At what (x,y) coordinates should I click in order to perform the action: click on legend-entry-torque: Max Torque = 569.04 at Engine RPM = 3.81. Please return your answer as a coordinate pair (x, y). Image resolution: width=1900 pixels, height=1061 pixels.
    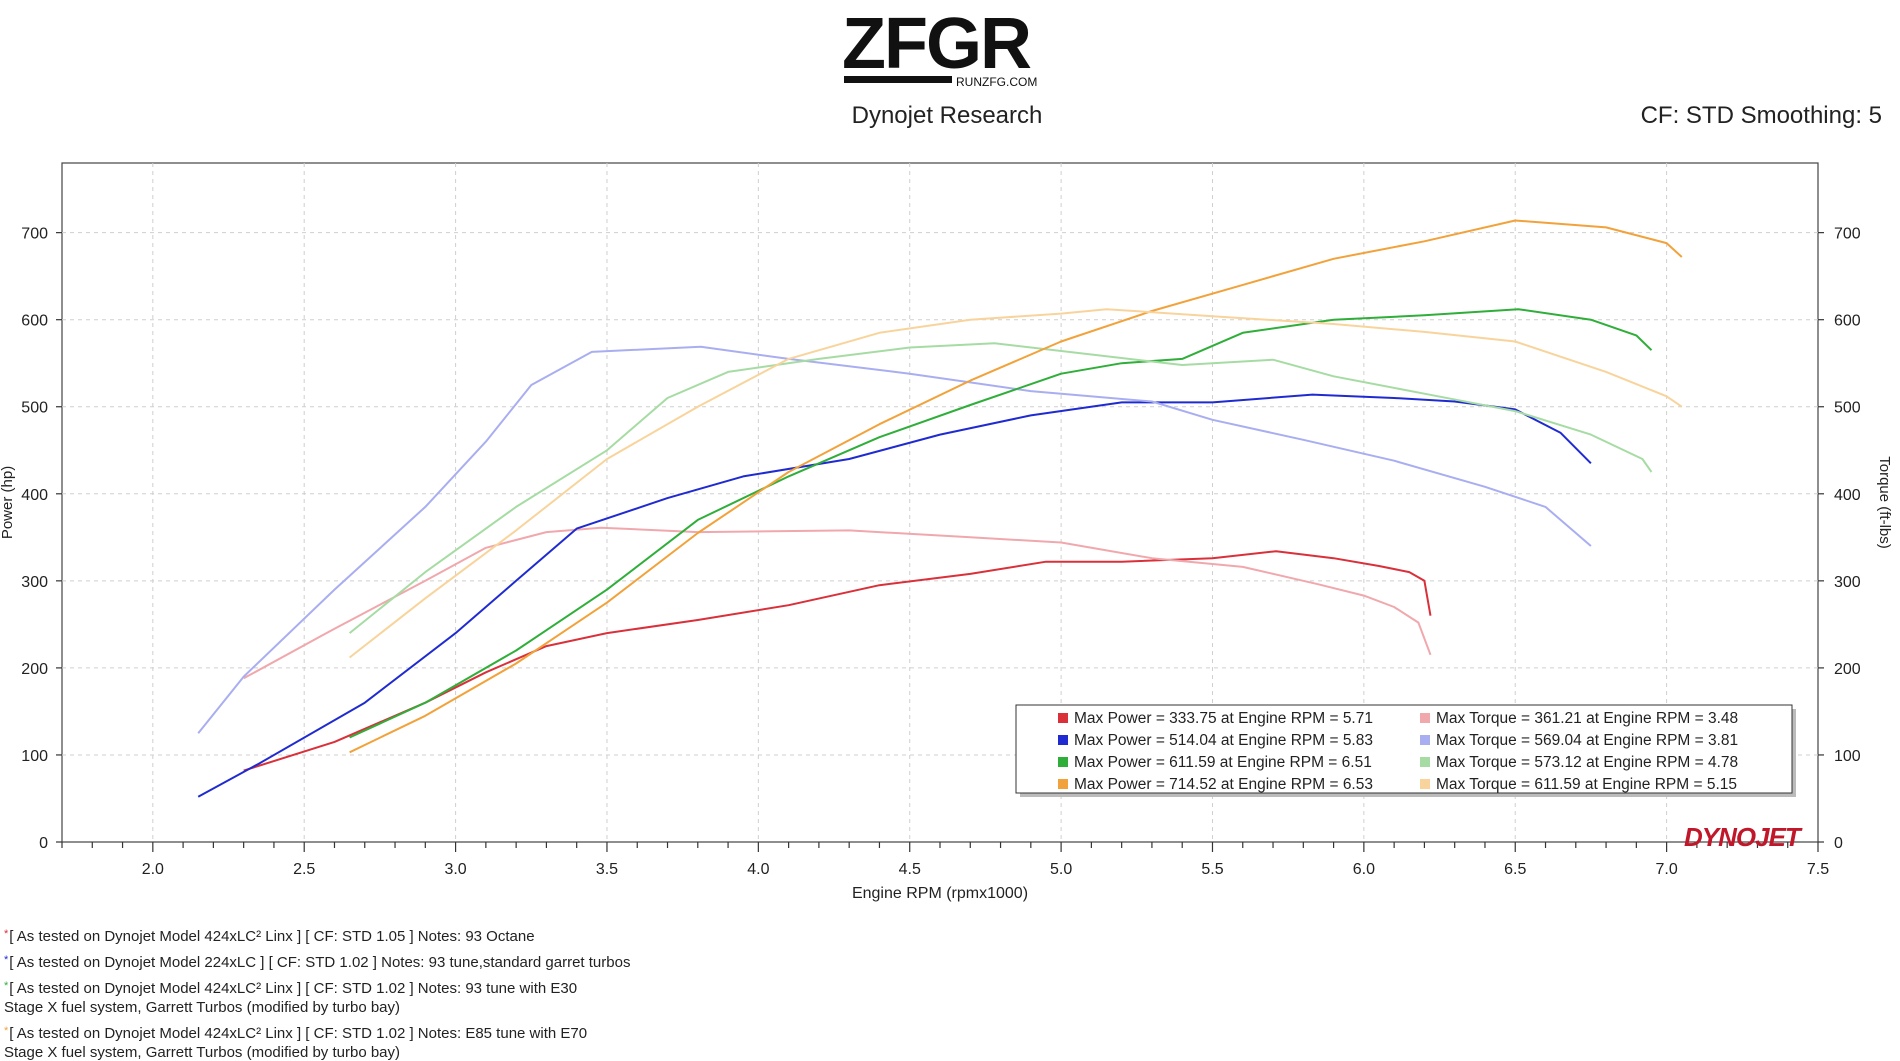
    Looking at the image, I should click on (1587, 740).